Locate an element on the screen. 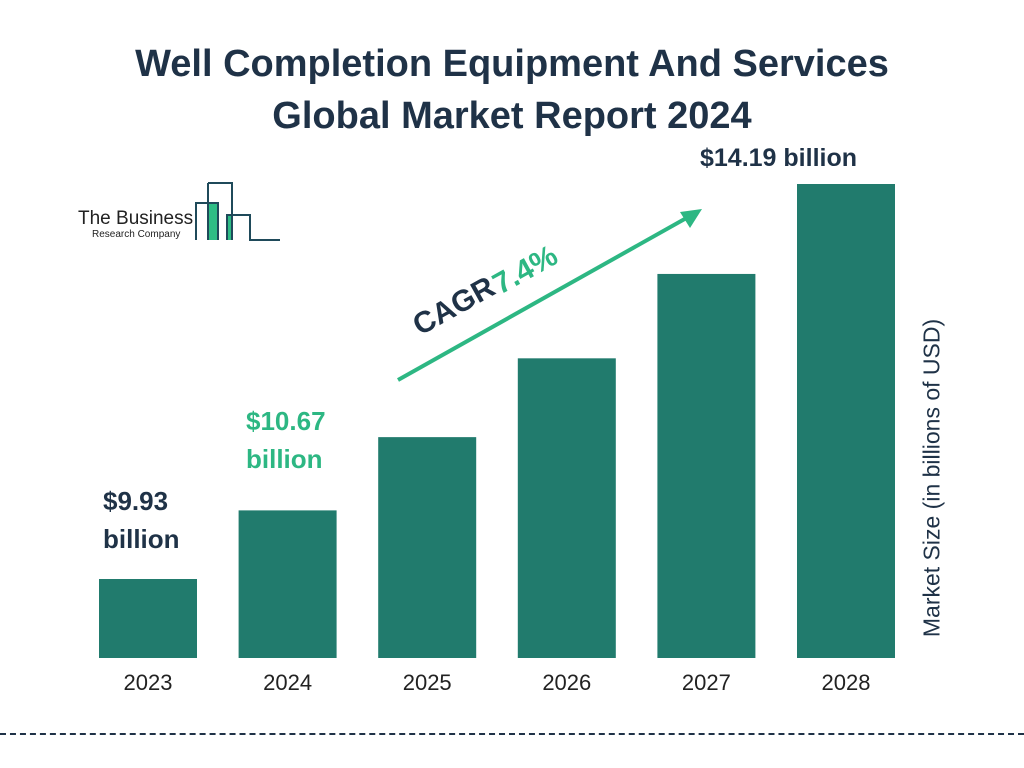 The height and width of the screenshot is (768, 1024). logo-outline is located at coordinates (237, 211).